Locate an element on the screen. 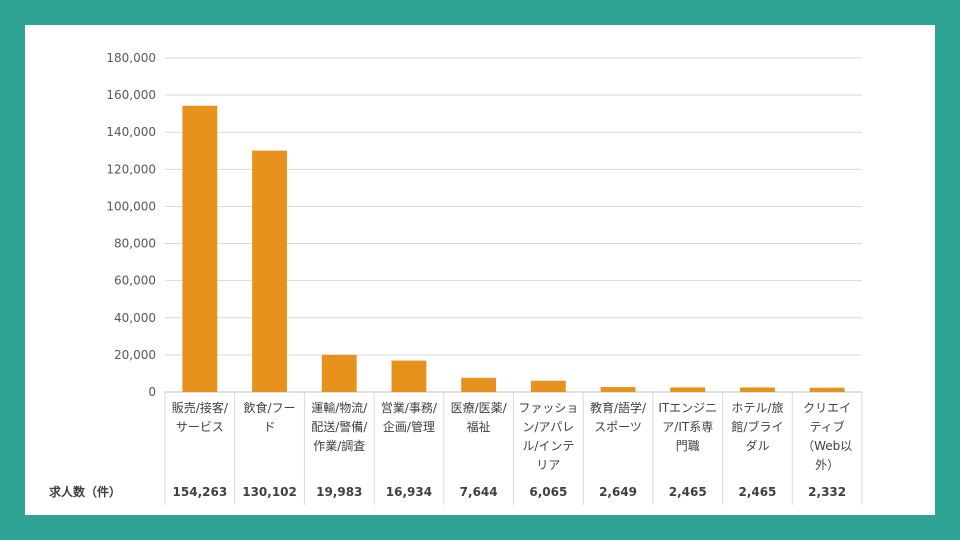  y-tick-label: 80,000 is located at coordinates (135, 244).